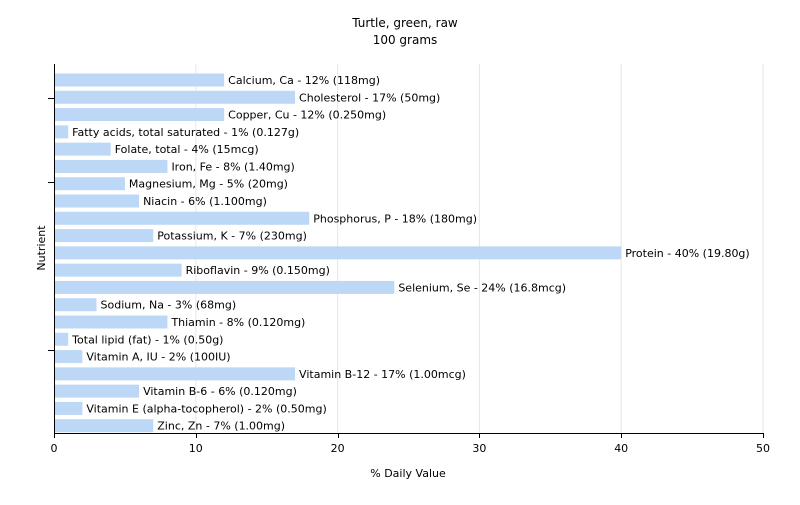  What do you see at coordinates (404, 23) in the screenshot?
I see `chart-title: Turtle, green, raw` at bounding box center [404, 23].